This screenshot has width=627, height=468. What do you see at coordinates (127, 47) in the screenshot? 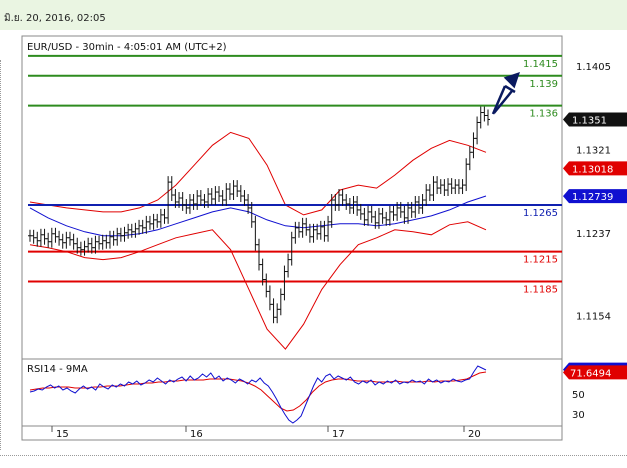
I see `chart-title: EUR/USD - 30min - 4:05:01 AM (UTC+2)` at bounding box center [127, 47].